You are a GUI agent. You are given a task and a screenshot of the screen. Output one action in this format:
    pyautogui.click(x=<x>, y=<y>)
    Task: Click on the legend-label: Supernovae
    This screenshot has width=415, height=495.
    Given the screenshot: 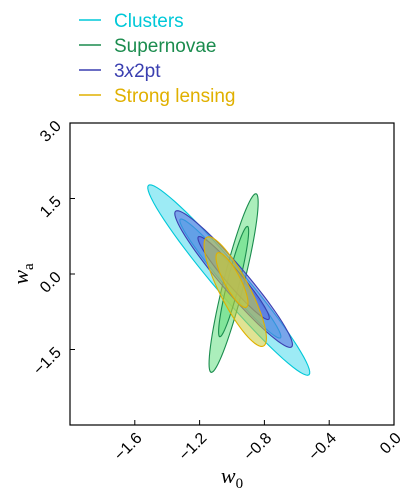 What is the action you would take?
    pyautogui.click(x=165, y=46)
    